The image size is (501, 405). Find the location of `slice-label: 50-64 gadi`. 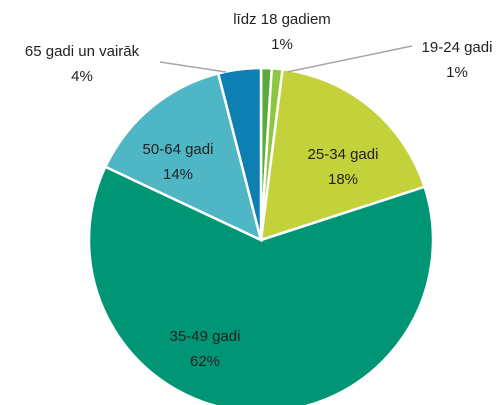

slice-label: 50-64 gadi is located at coordinates (178, 149).